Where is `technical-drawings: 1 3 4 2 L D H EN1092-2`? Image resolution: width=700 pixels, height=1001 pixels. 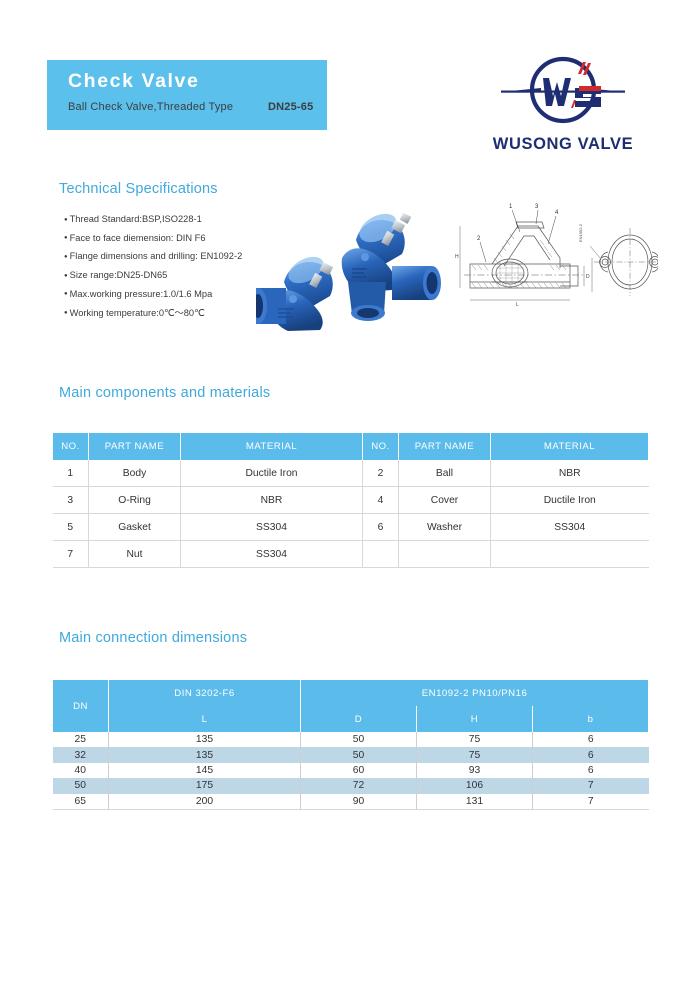 technical-drawings: 1 3 4 2 L D H EN1092-2 is located at coordinates (556, 256).